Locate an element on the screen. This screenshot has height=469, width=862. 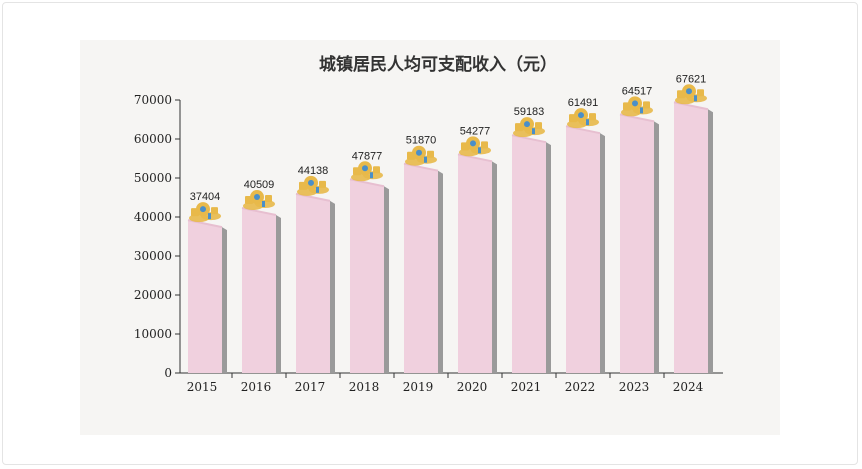
data-label: 47877 is located at coordinates (367, 156).